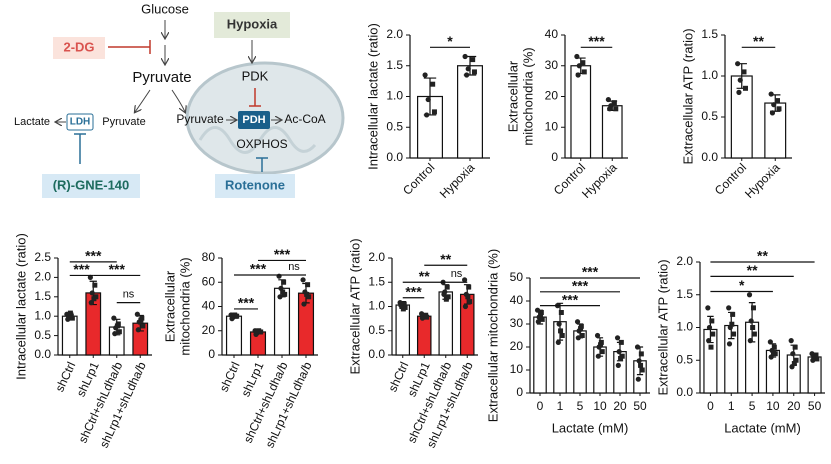 This screenshot has height=464, width=831. I want to click on x-tick-label: 50, so click(640, 406).